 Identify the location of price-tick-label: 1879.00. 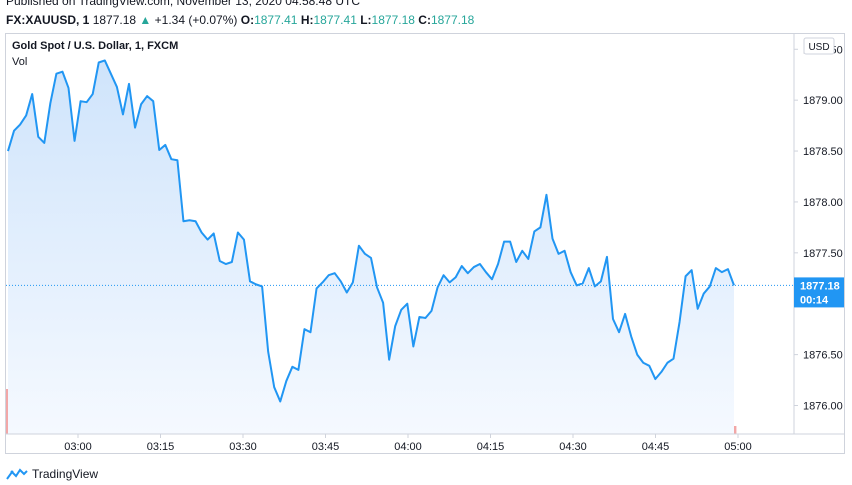
(823, 101).